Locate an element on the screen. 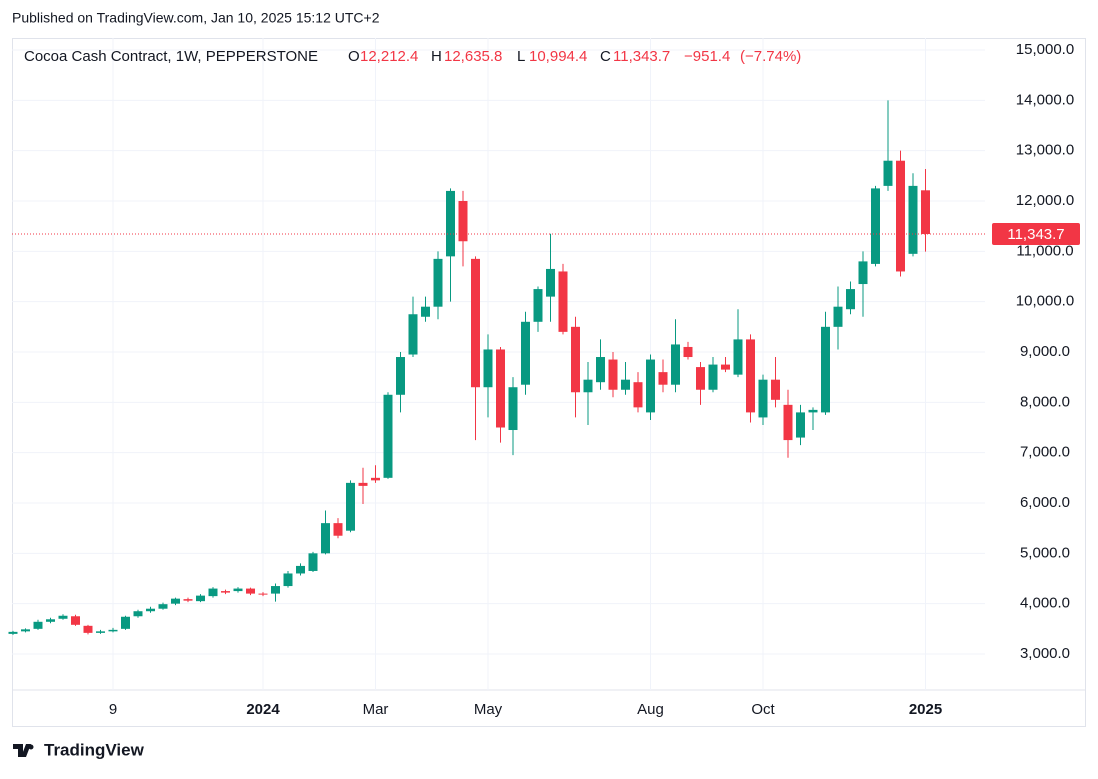 The width and height of the screenshot is (1098, 779). legend-key: L is located at coordinates (521, 56).